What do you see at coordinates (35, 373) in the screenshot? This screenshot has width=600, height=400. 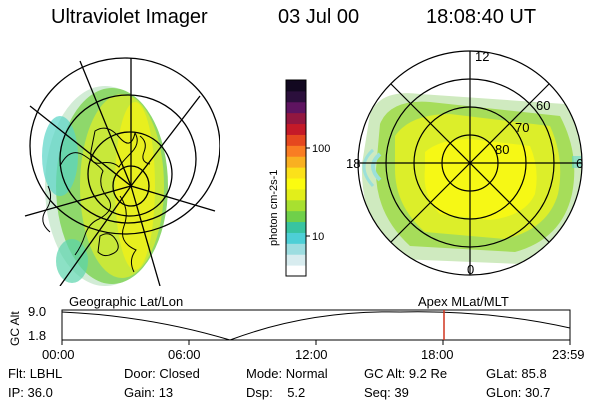 I see `status-filter: Flt: LBHL` at bounding box center [35, 373].